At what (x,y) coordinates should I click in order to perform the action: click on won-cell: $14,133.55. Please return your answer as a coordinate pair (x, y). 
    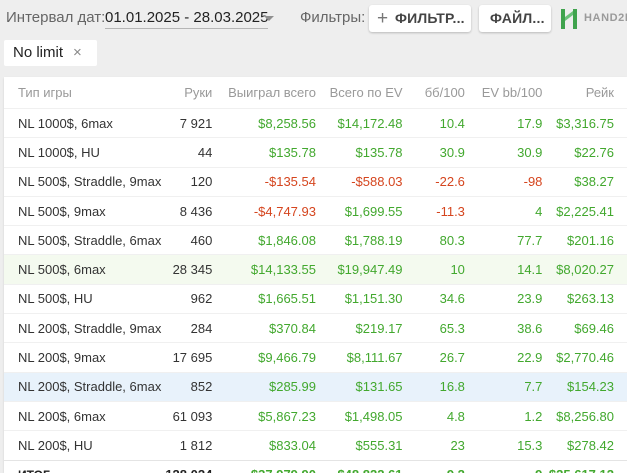
    Looking at the image, I should click on (264, 269).